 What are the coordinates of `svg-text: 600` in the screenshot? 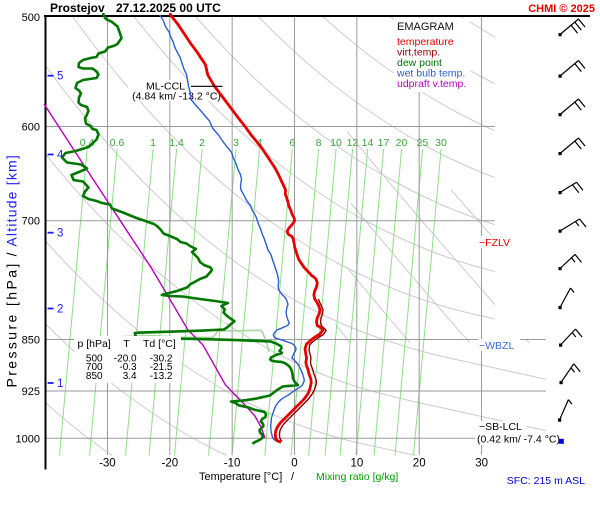 It's located at (31, 128).